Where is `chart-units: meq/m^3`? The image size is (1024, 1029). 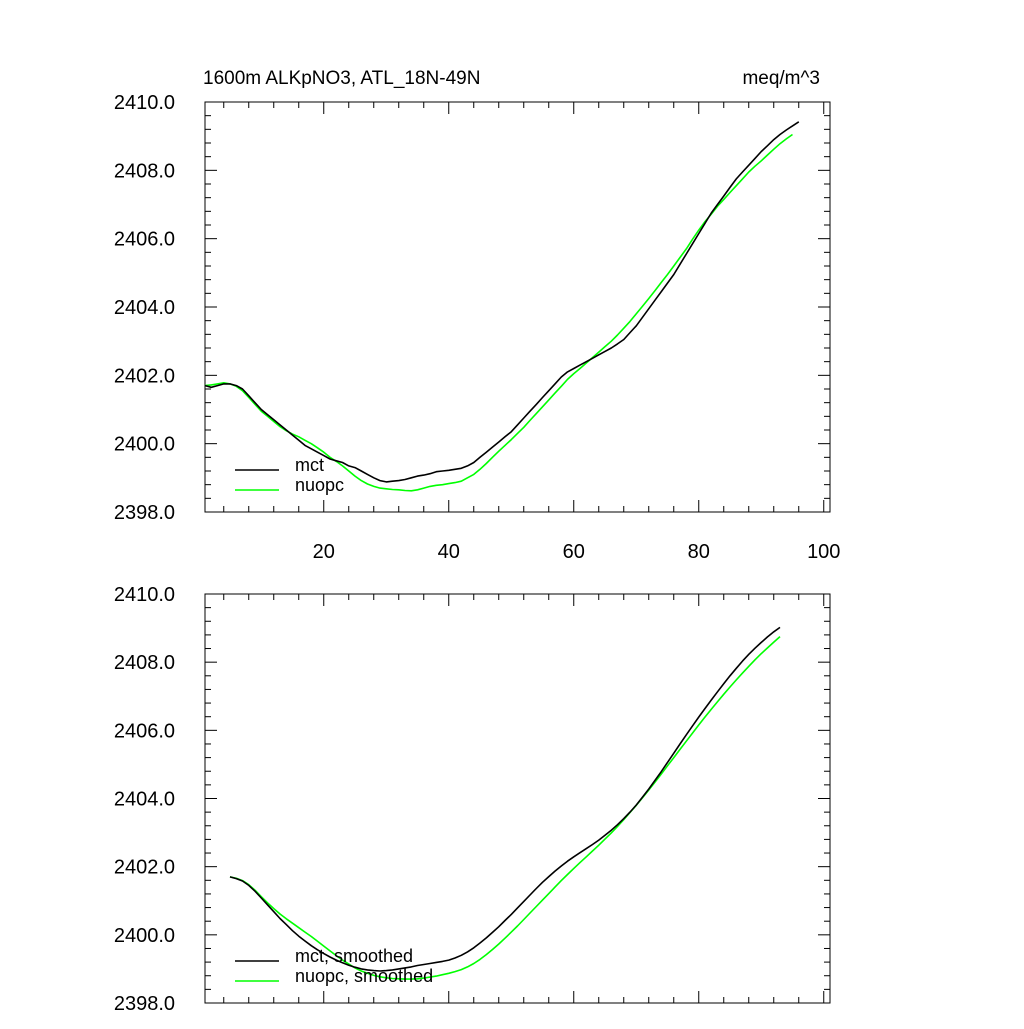 chart-units: meq/m^3 is located at coordinates (781, 78).